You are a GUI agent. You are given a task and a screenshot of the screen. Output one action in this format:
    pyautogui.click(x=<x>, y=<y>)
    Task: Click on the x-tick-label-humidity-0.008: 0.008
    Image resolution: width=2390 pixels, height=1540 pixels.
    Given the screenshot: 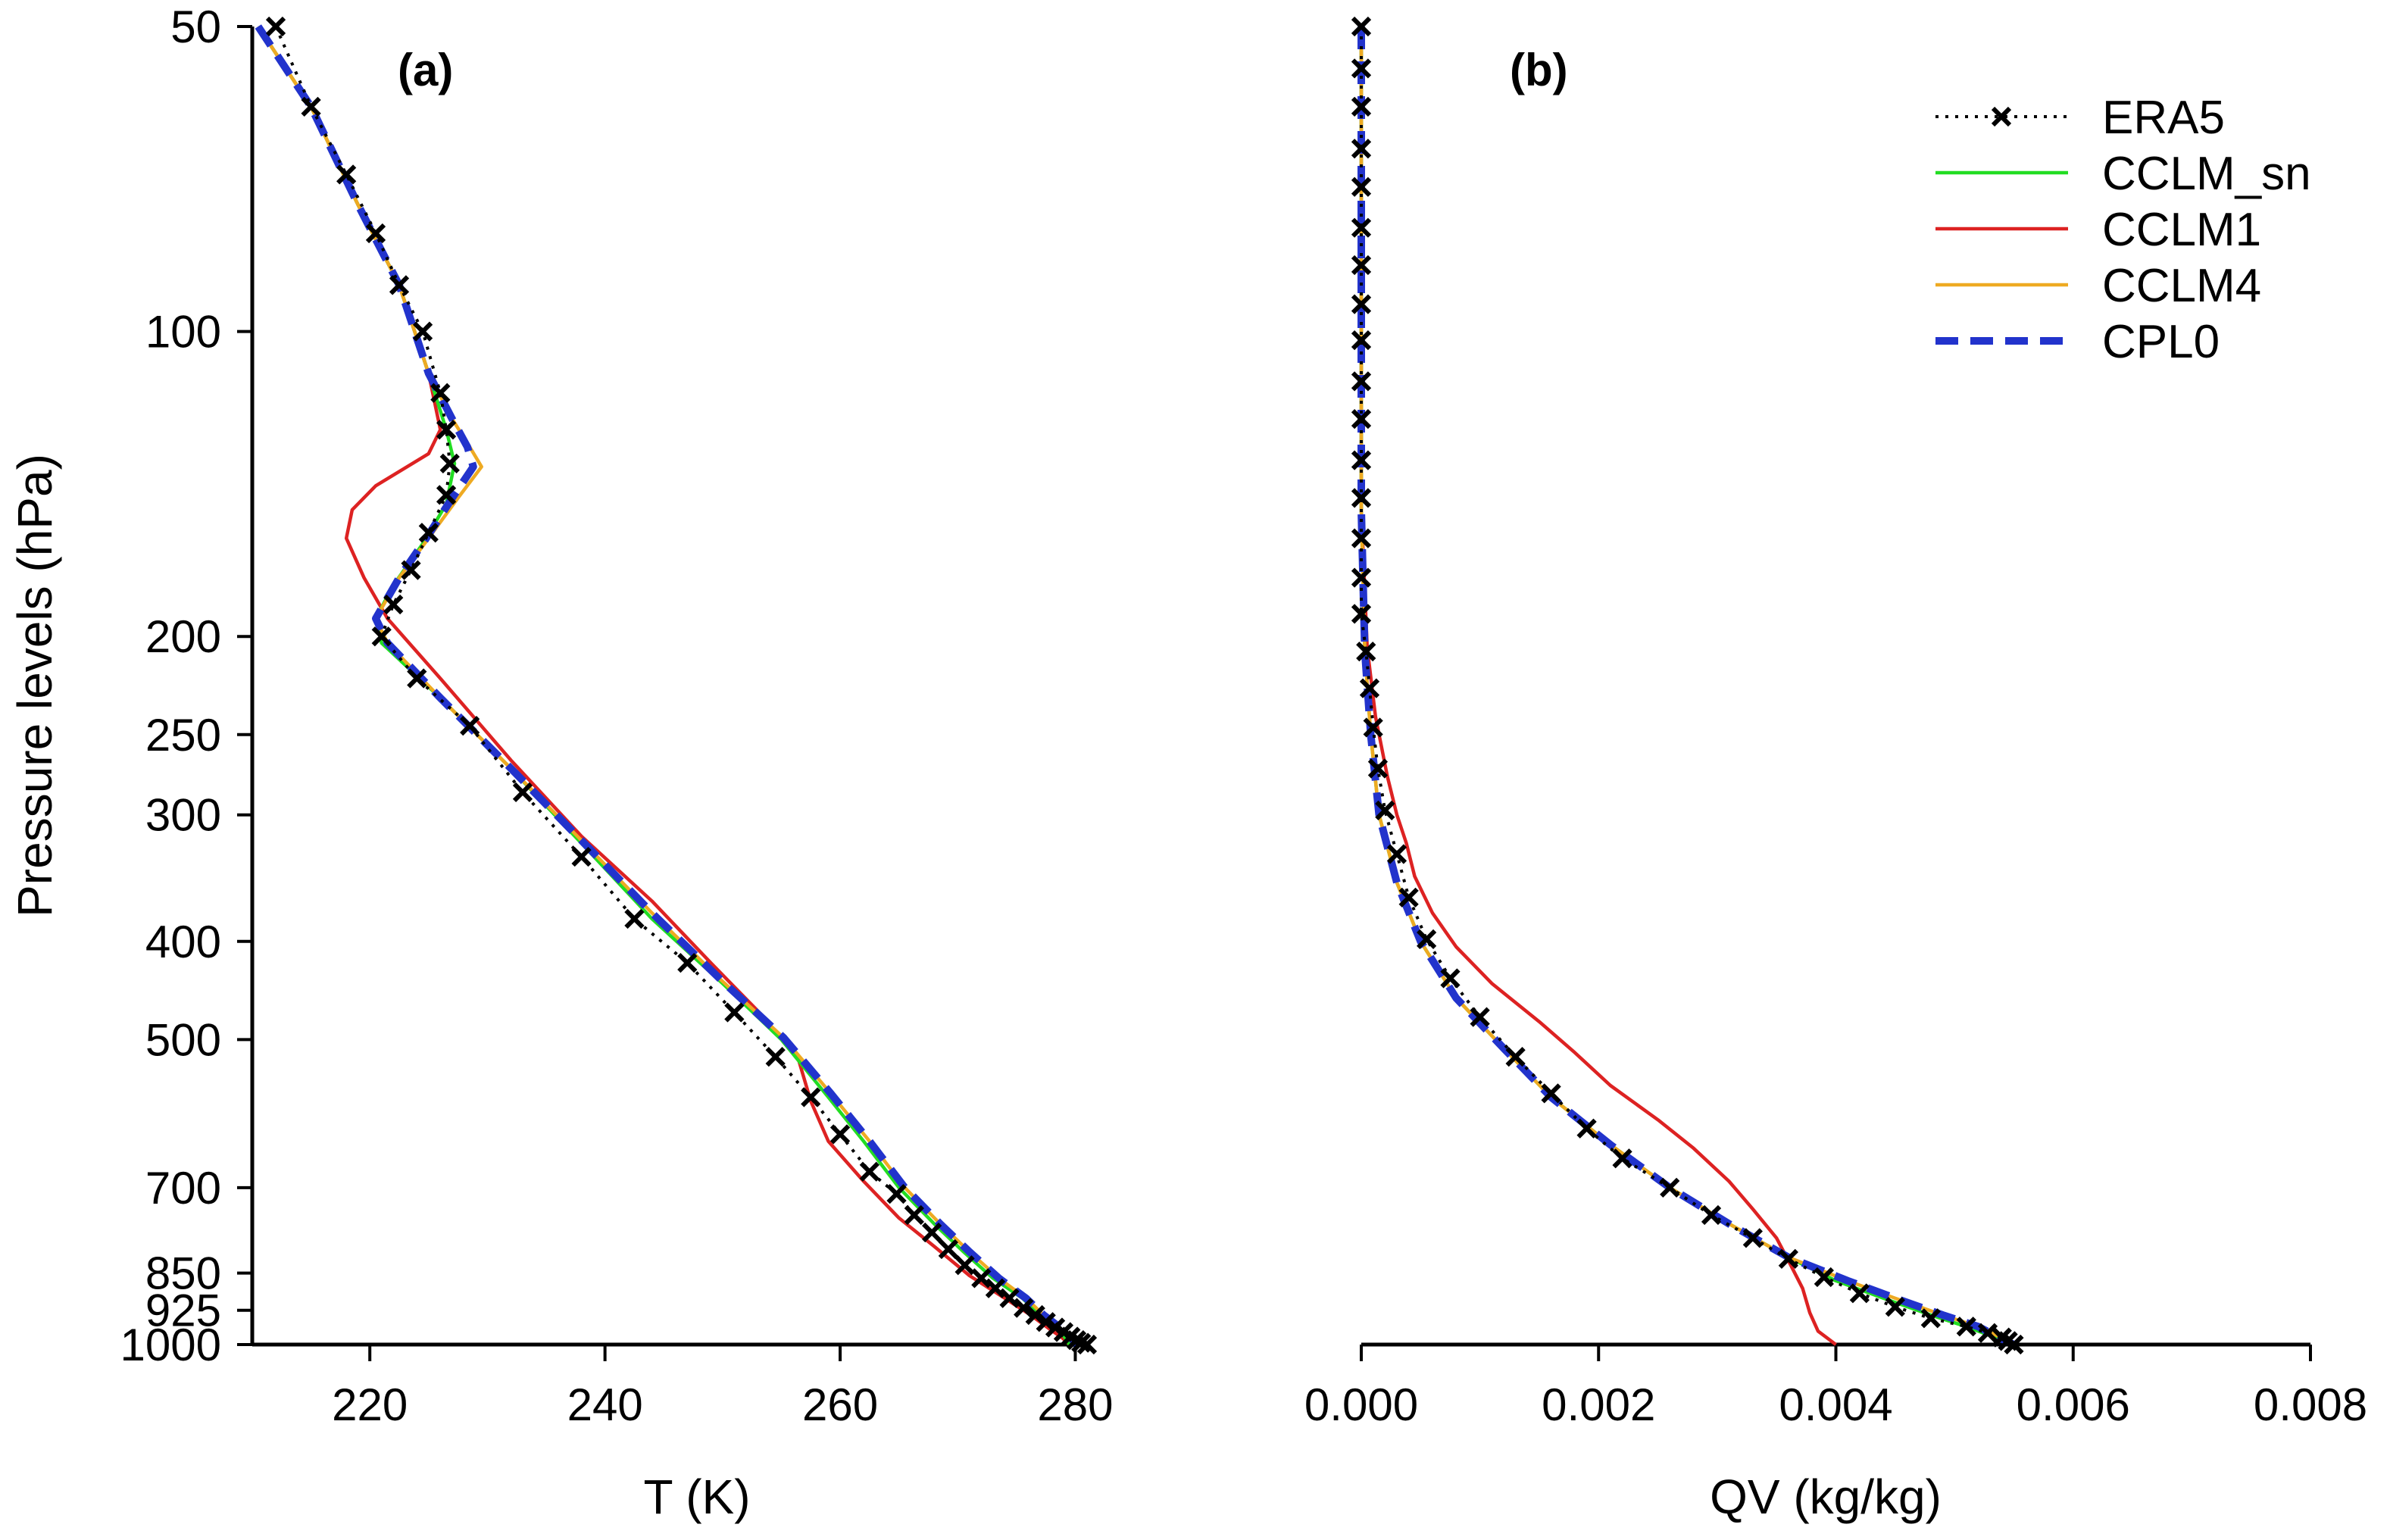 What is the action you would take?
    pyautogui.click(x=2310, y=1404)
    